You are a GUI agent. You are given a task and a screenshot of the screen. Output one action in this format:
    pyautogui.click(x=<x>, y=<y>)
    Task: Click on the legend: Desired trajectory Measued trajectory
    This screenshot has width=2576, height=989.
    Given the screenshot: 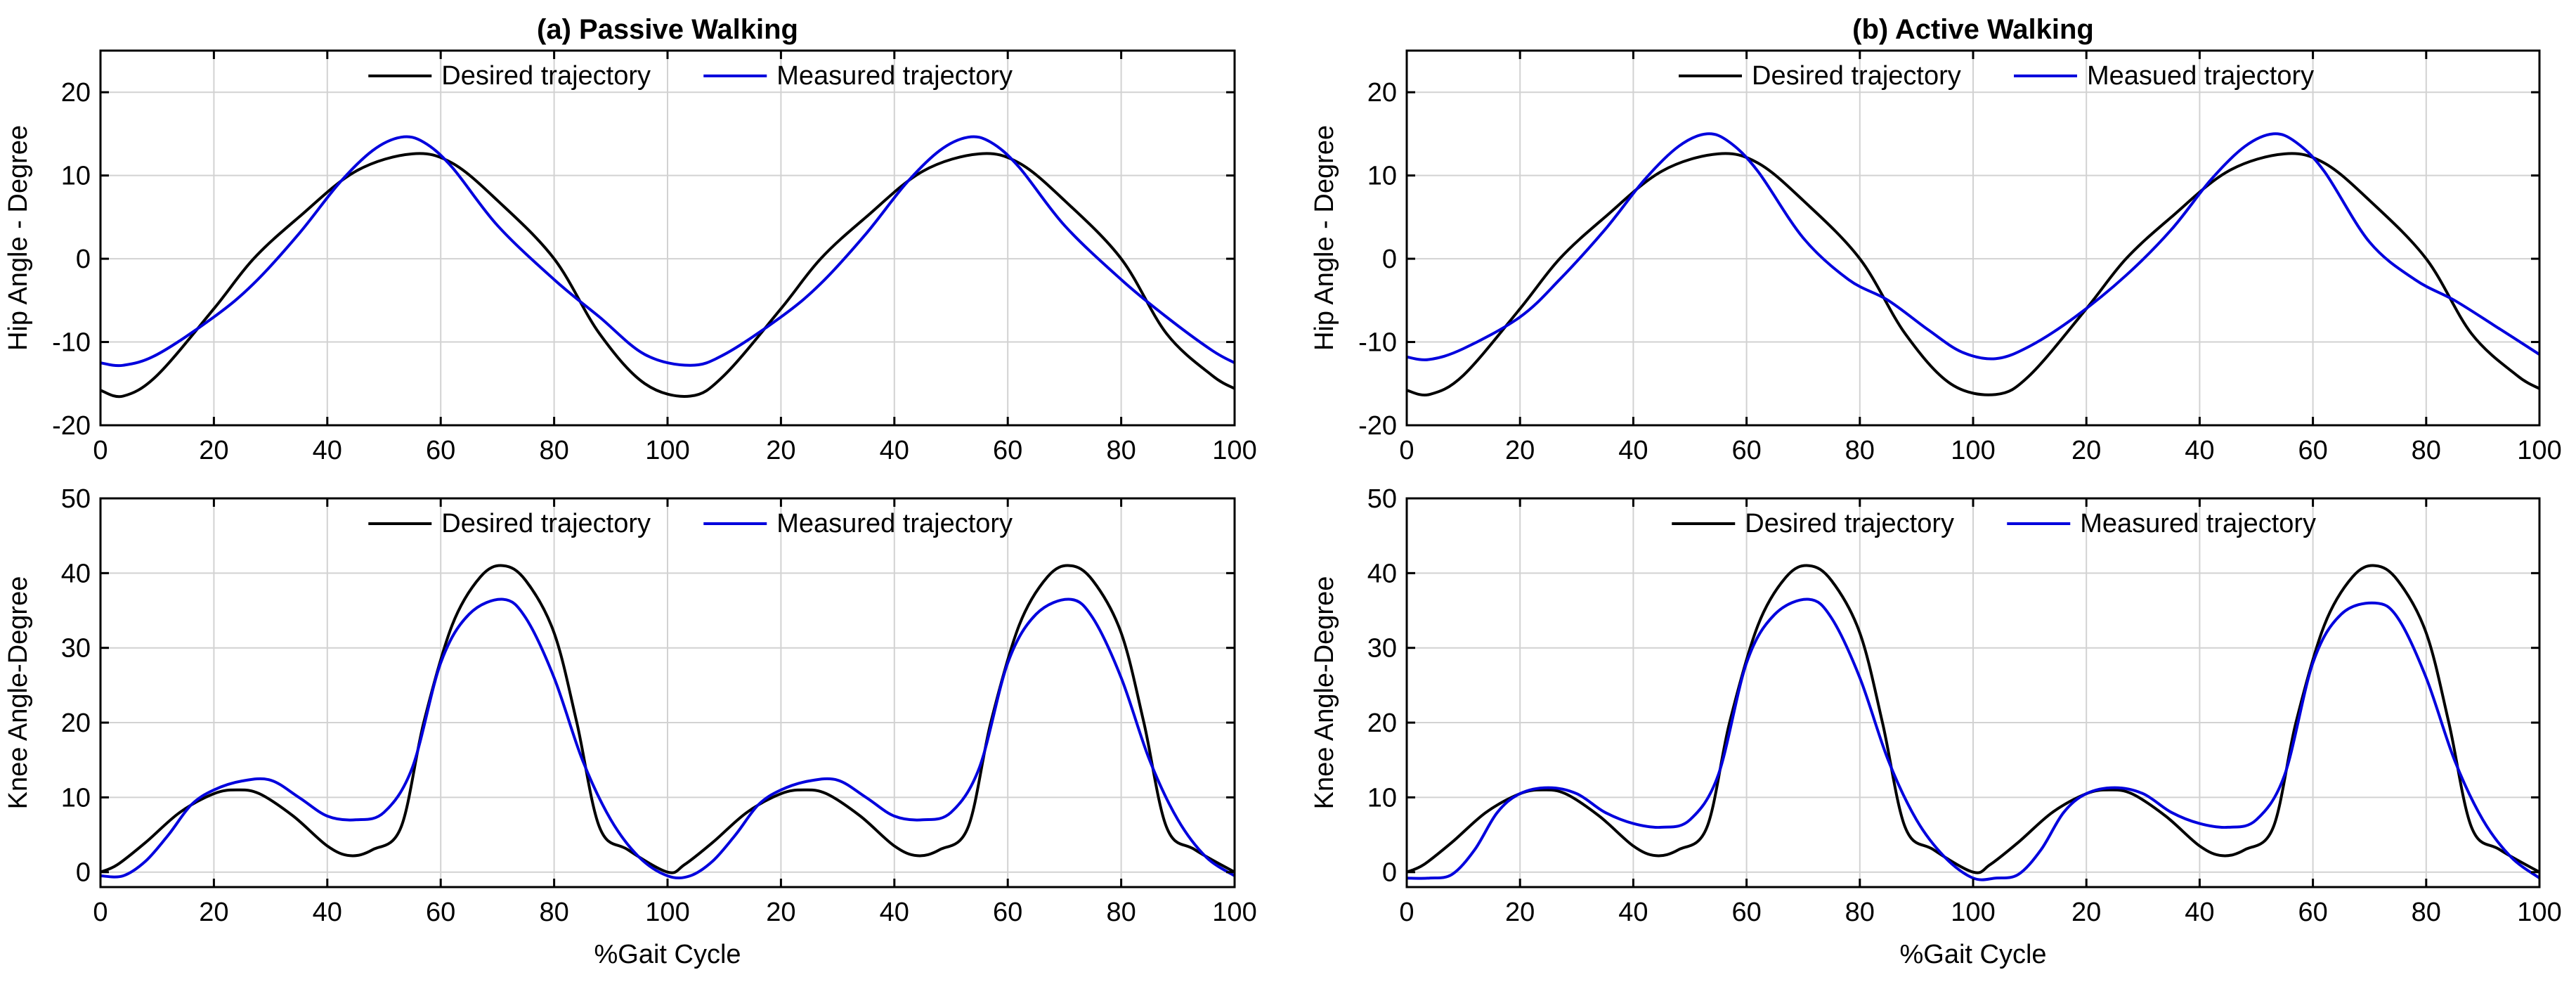 What is the action you would take?
    pyautogui.click(x=1996, y=76)
    